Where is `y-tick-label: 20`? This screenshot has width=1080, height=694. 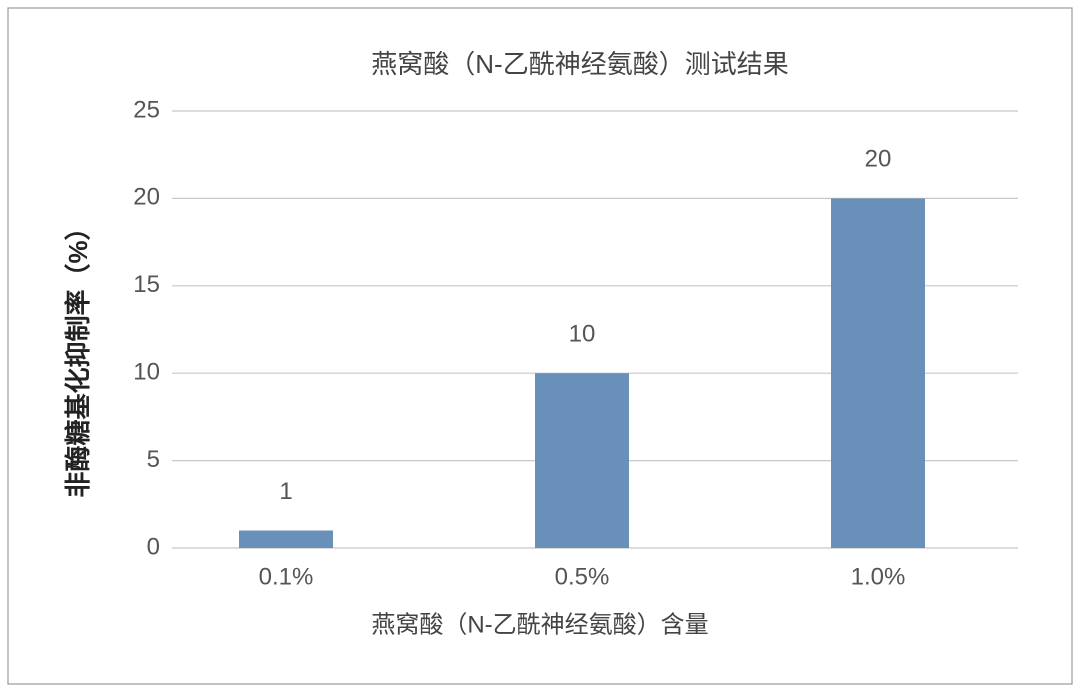
y-tick-label: 20 is located at coordinates (146, 197).